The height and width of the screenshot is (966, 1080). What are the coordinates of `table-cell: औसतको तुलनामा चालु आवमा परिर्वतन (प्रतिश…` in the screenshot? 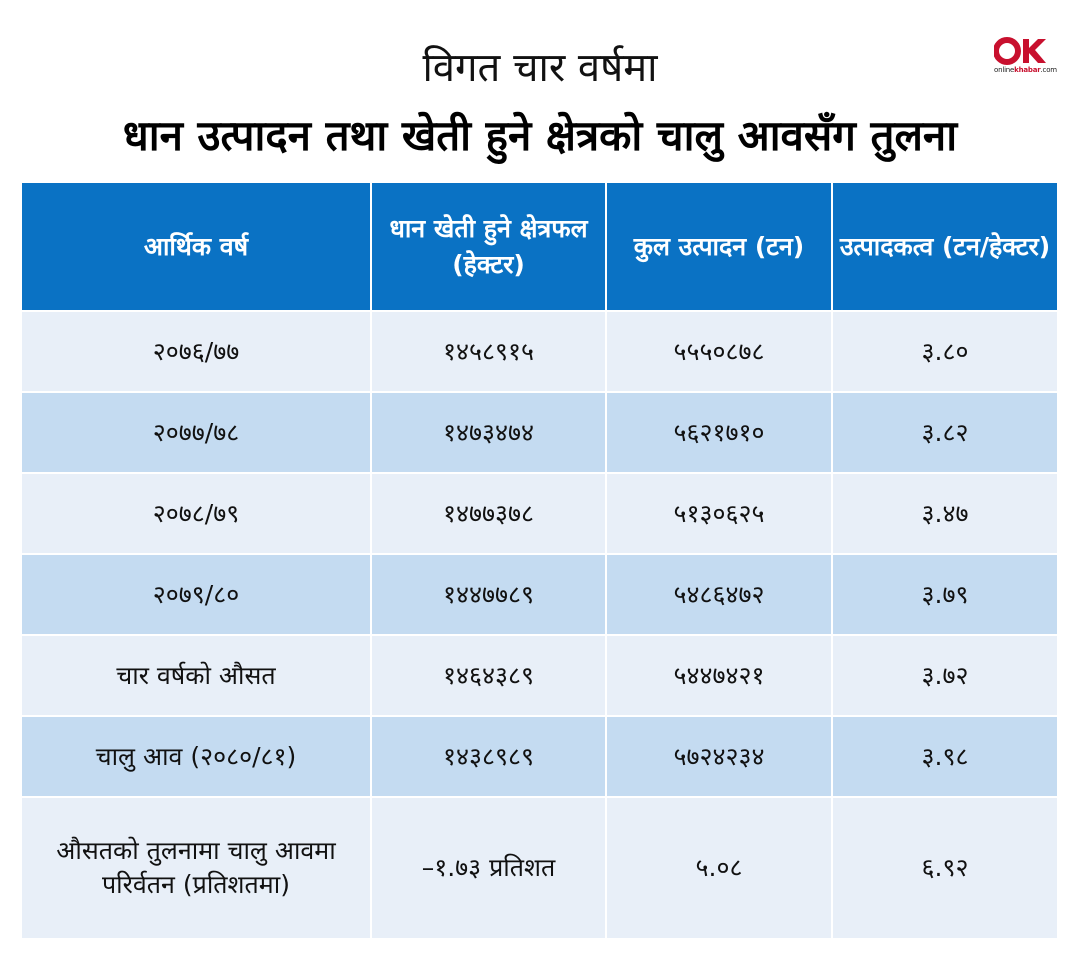 It's located at (196, 868).